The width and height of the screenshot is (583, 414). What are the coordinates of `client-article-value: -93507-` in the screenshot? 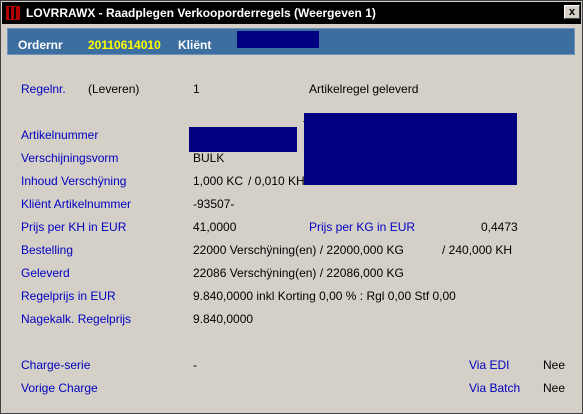 It's located at (214, 204).